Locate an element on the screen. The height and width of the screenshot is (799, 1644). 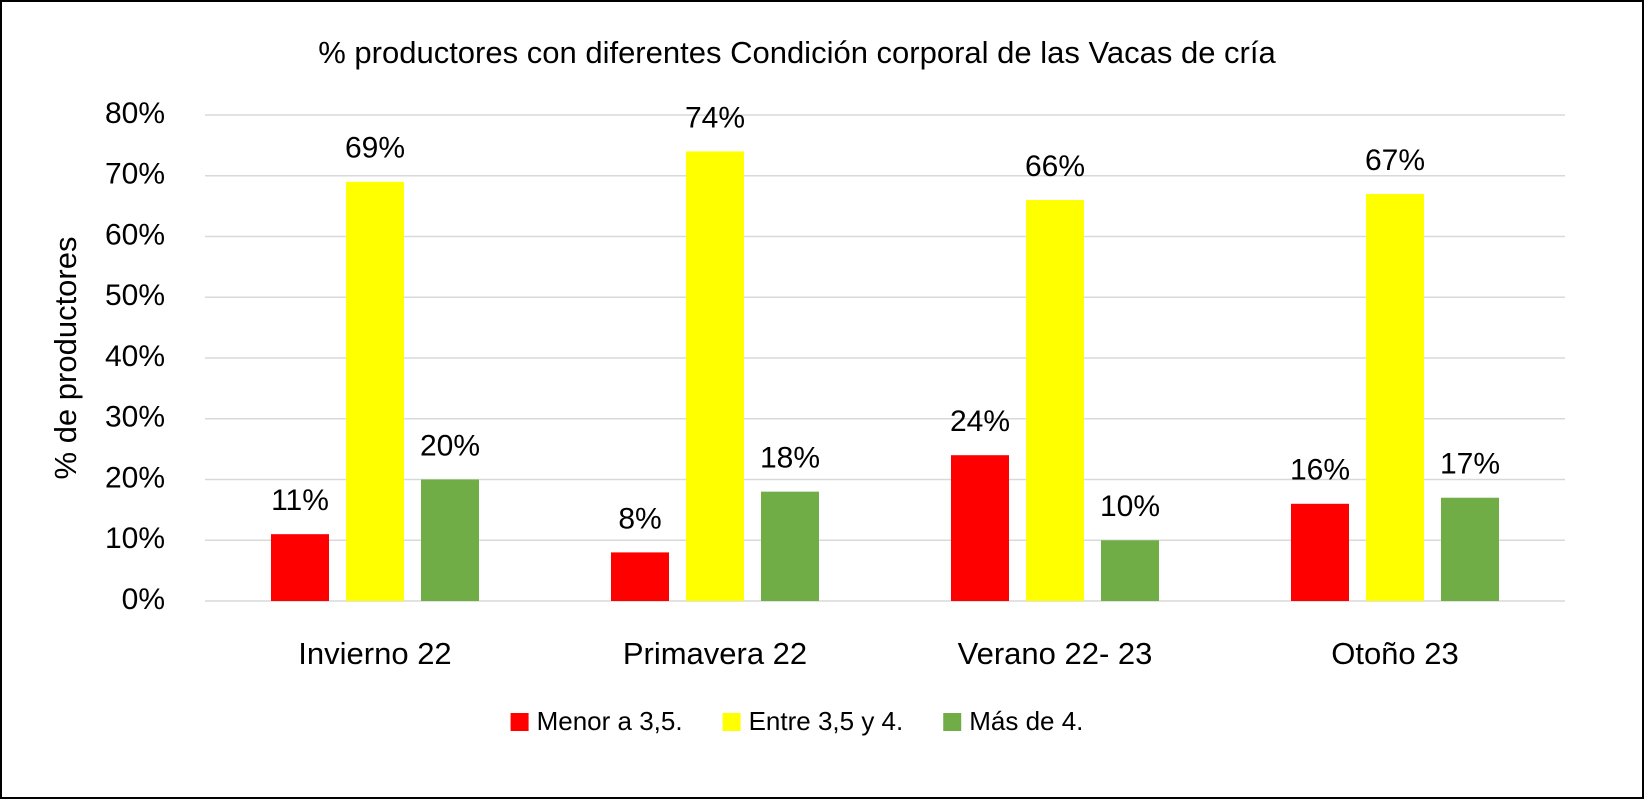
data-label: 67% is located at coordinates (1395, 160).